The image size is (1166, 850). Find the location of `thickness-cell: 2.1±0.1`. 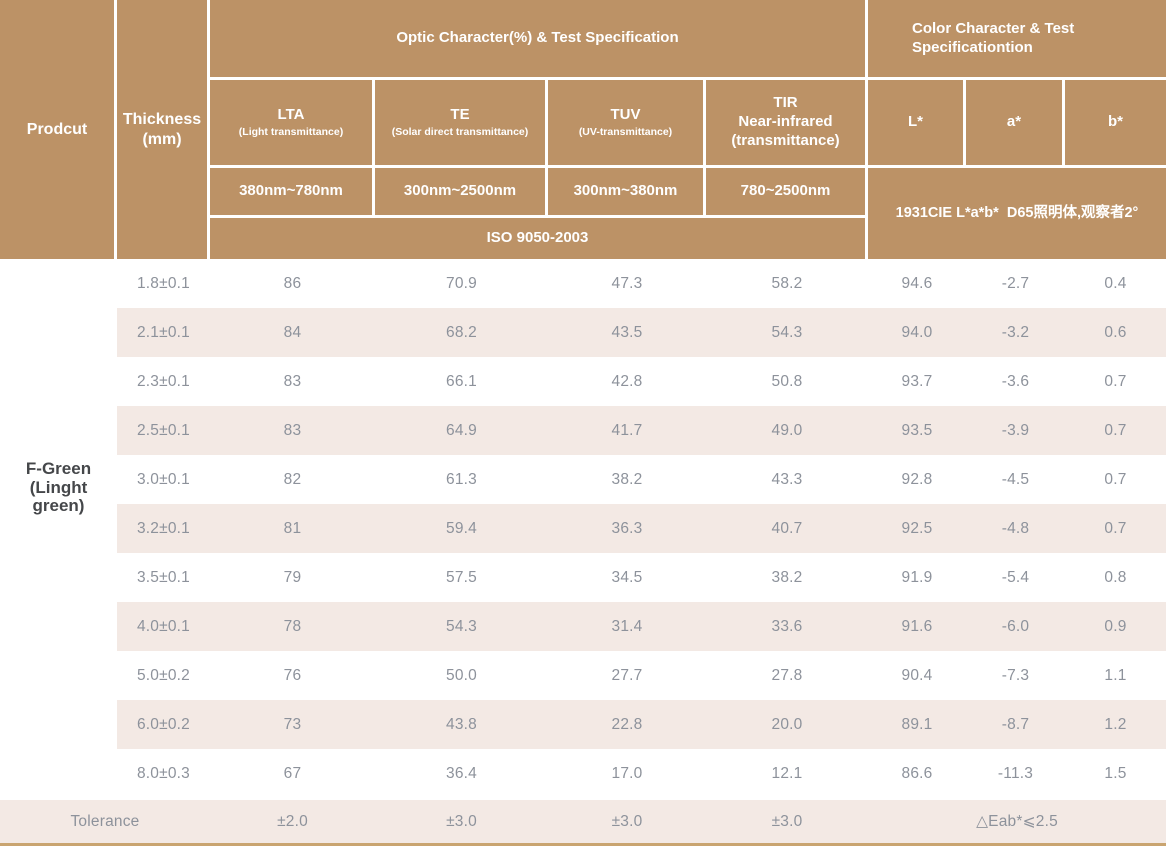

thickness-cell: 2.1±0.1 is located at coordinates (163, 332).